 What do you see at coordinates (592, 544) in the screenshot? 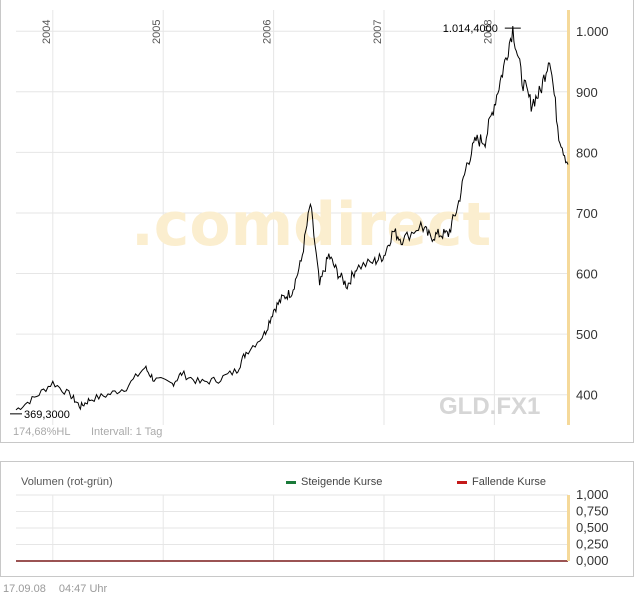
I see `vol-tick-label: 0,250` at bounding box center [592, 544].